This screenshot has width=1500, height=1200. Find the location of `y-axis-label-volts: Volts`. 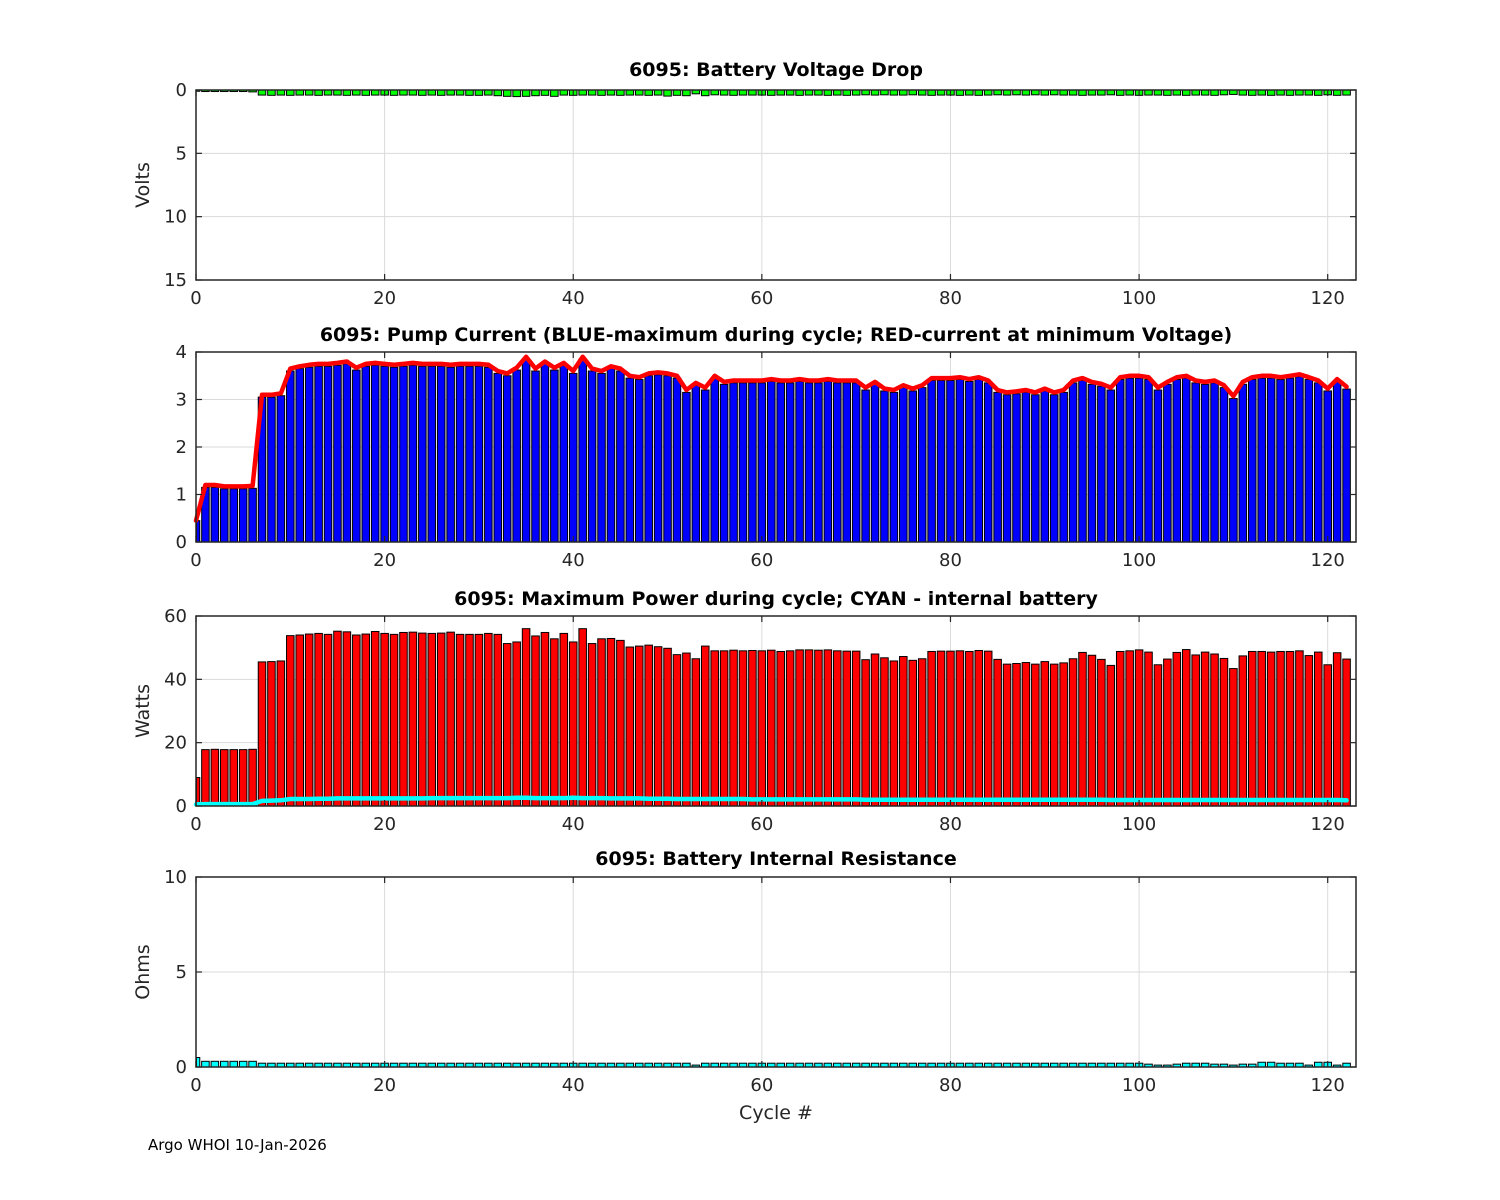

y-axis-label-volts: Volts is located at coordinates (143, 185).